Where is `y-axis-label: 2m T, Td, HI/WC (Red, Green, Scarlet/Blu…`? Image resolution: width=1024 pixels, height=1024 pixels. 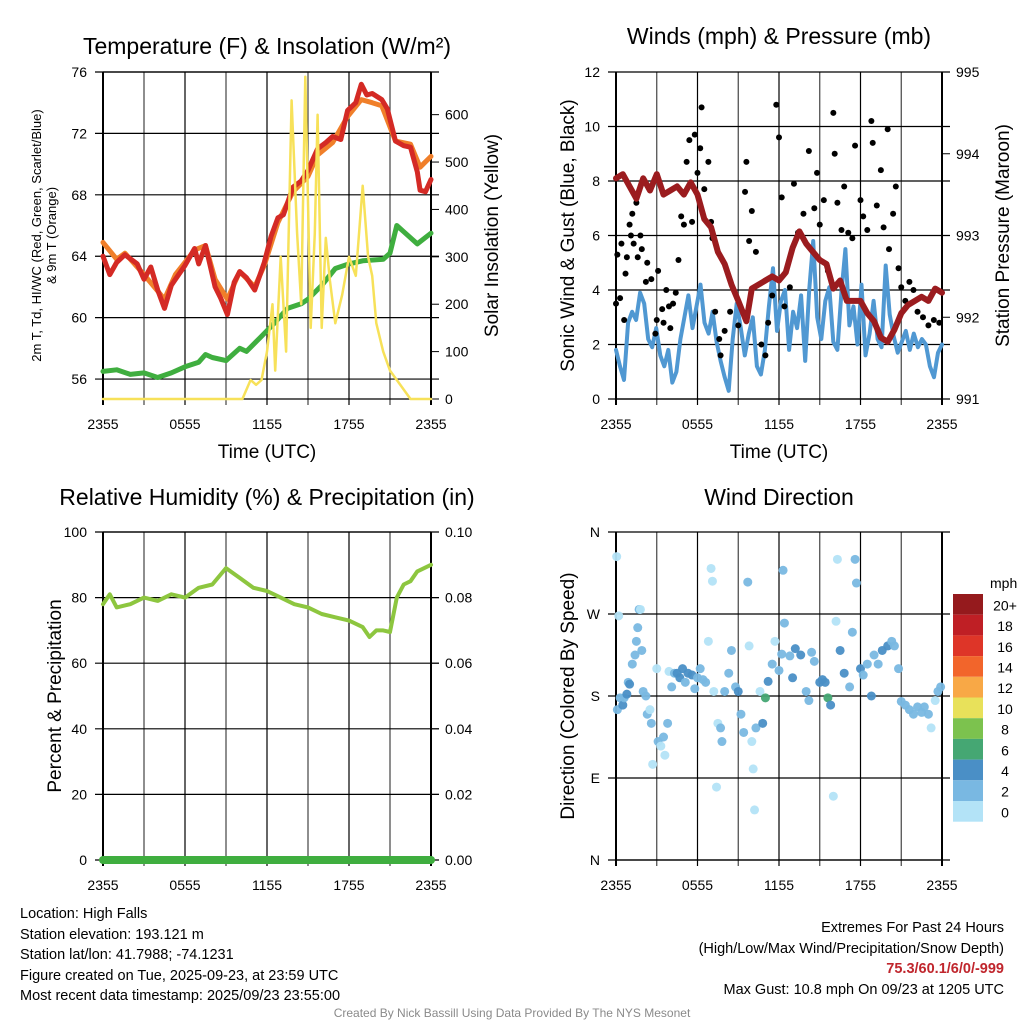
y-axis-label: 2m T, Td, HI/WC (Red, Green, Scarlet/Blu… is located at coordinates (36, 235).